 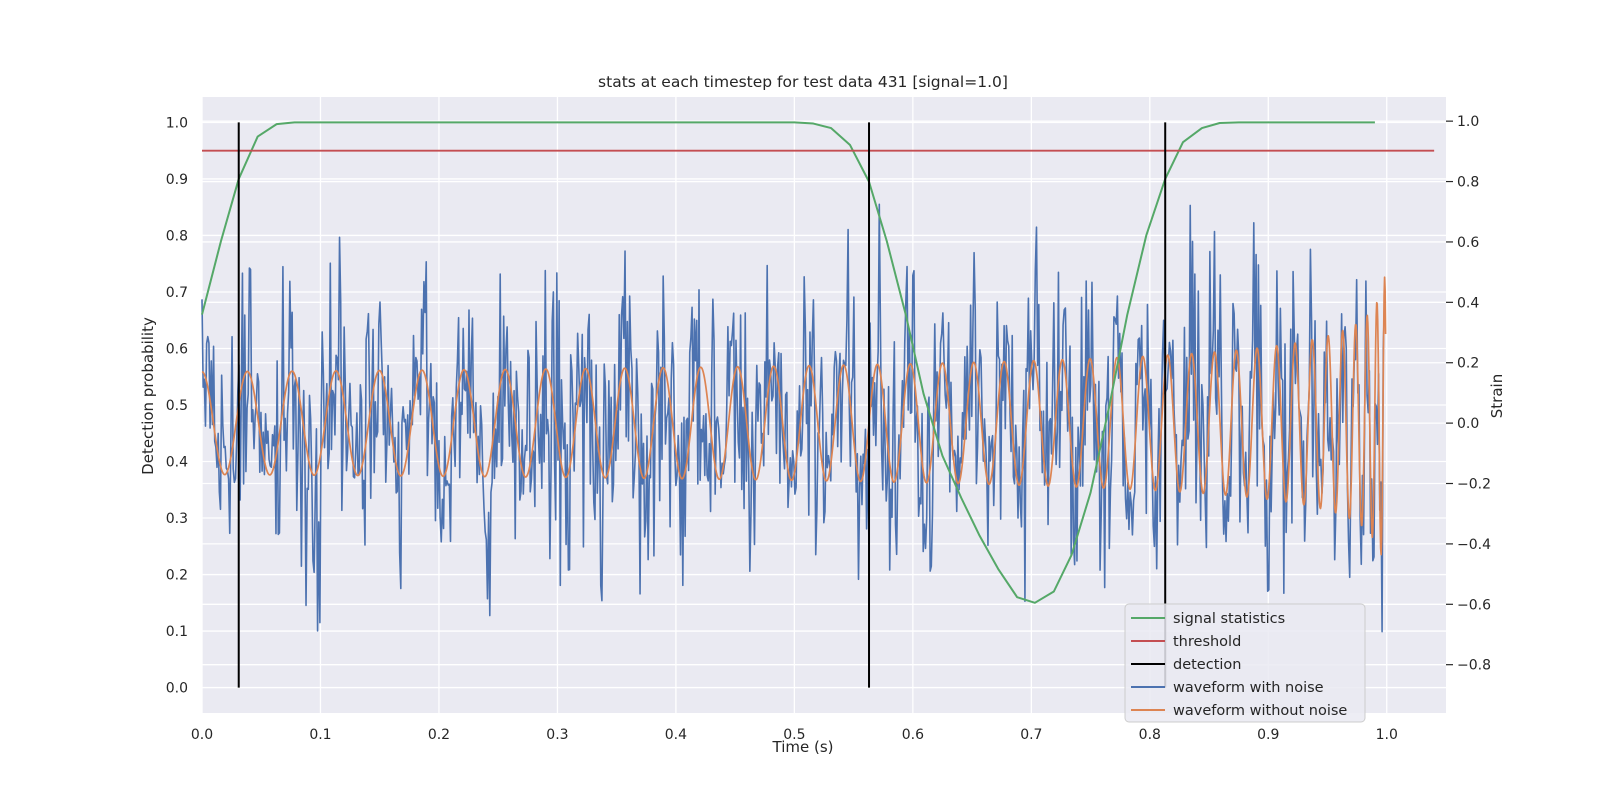 I want to click on right-y-tick-label: 0.2, so click(x=1468, y=364).